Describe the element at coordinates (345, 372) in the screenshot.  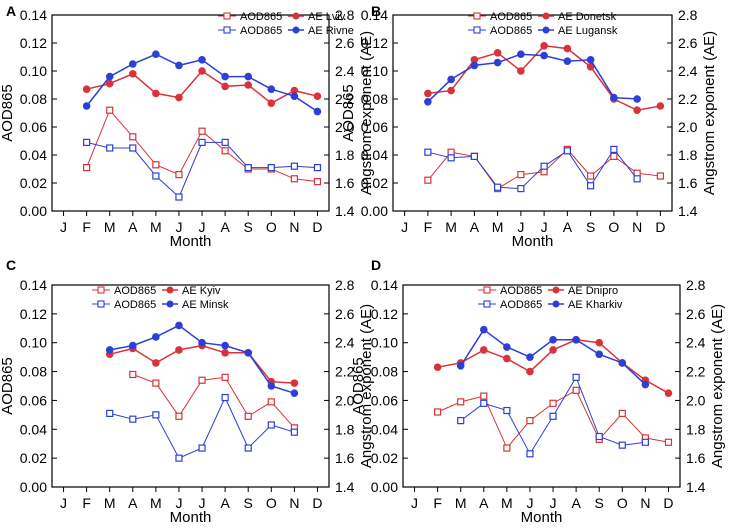
I see `y2-tick-label: 2.2` at that location.